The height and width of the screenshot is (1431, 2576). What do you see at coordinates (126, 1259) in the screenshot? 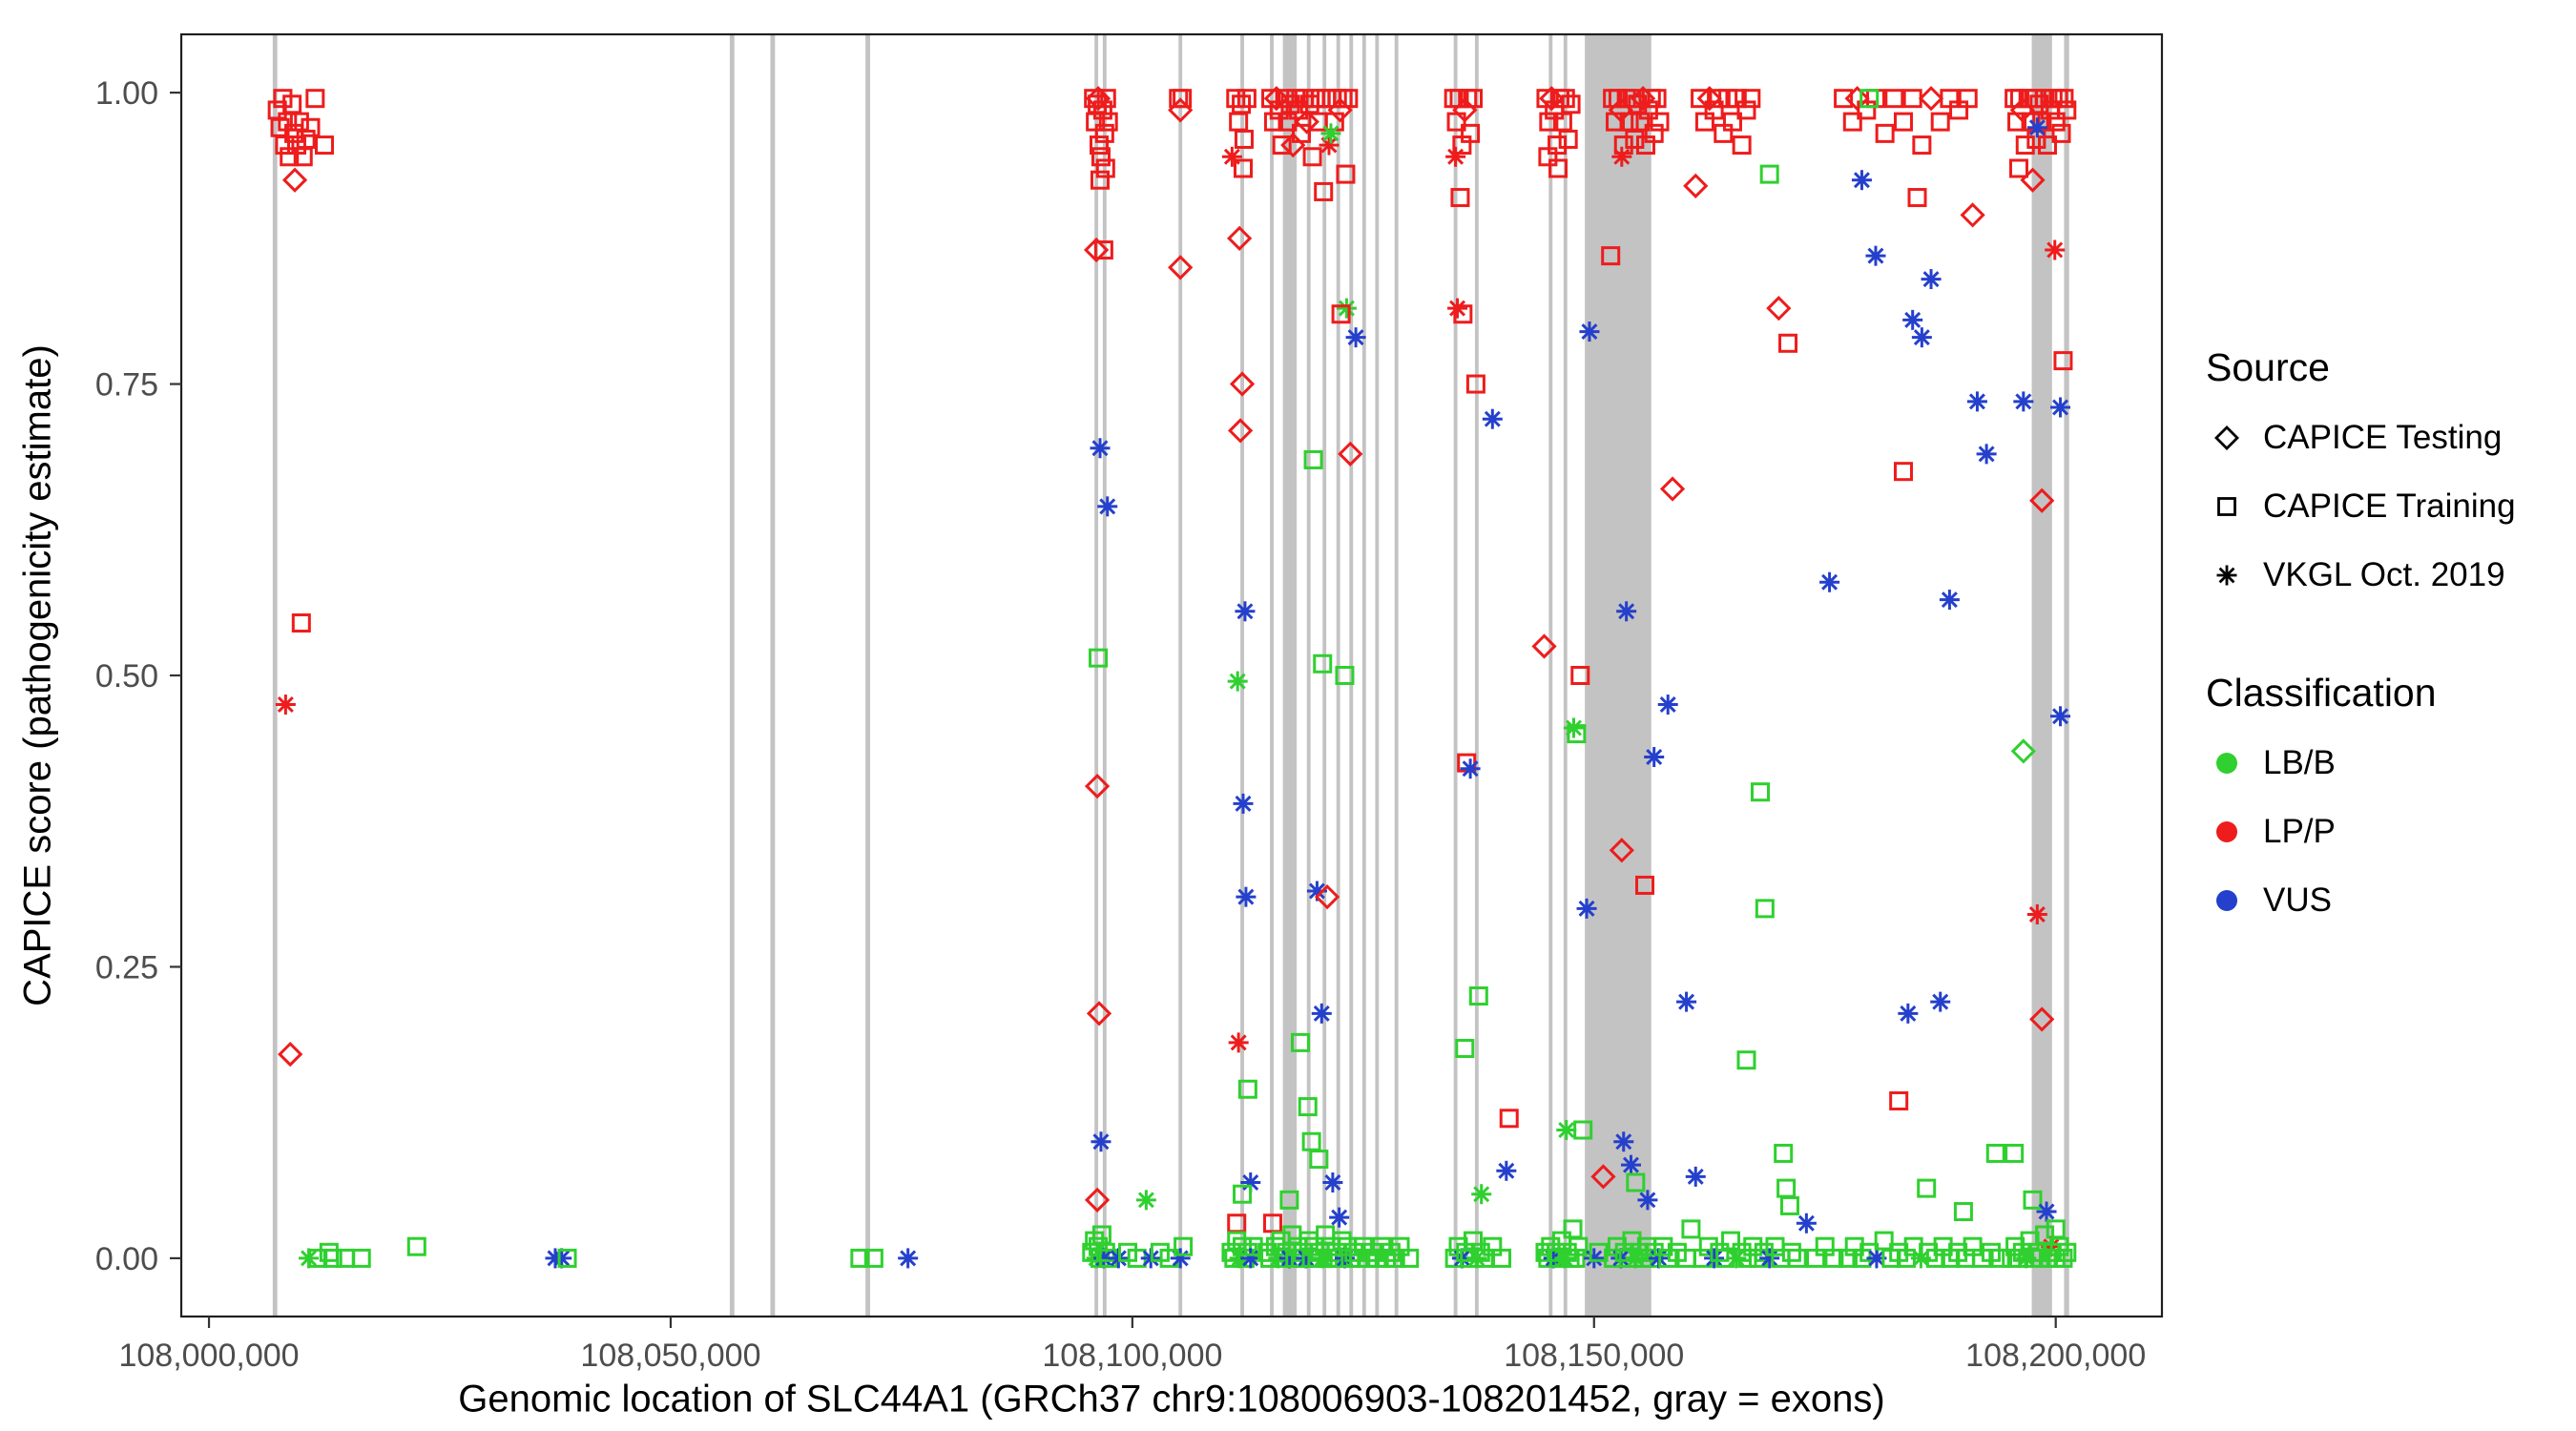
I see `y-tick-label: 0.00` at bounding box center [126, 1259].